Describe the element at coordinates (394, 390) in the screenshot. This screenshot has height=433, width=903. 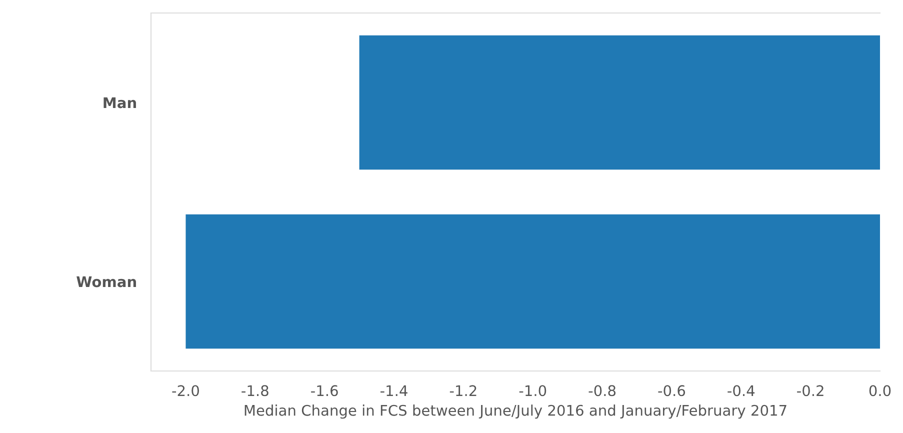
I see `x-tick-label: -1.4` at that location.